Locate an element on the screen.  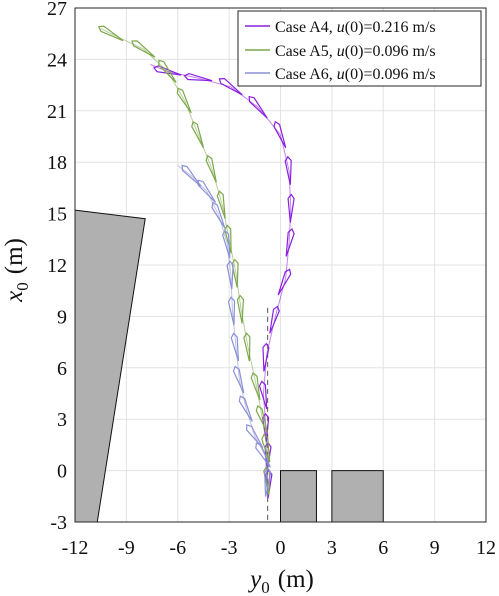
legend-entry-a5: Case A5, u(0)=0.096 m/s is located at coordinates (355, 51).